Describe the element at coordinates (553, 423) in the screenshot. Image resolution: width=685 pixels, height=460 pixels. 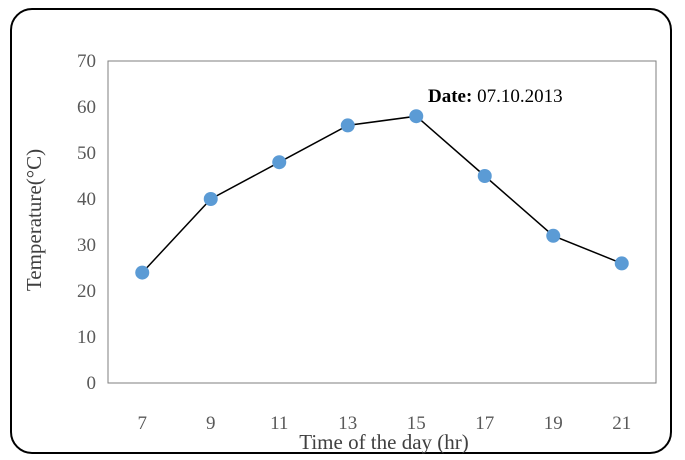
I see `x-tick-label: 19` at that location.